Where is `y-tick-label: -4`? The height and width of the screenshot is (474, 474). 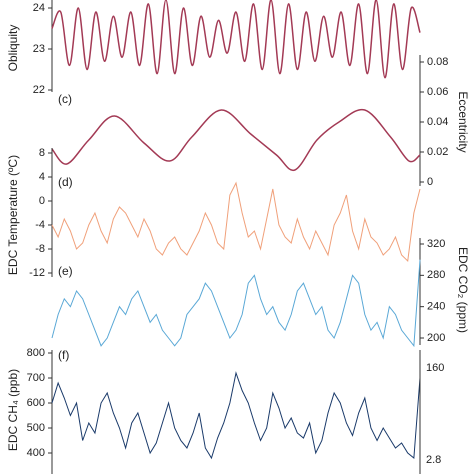
y-tick-label: -4 is located at coordinates (40, 225).